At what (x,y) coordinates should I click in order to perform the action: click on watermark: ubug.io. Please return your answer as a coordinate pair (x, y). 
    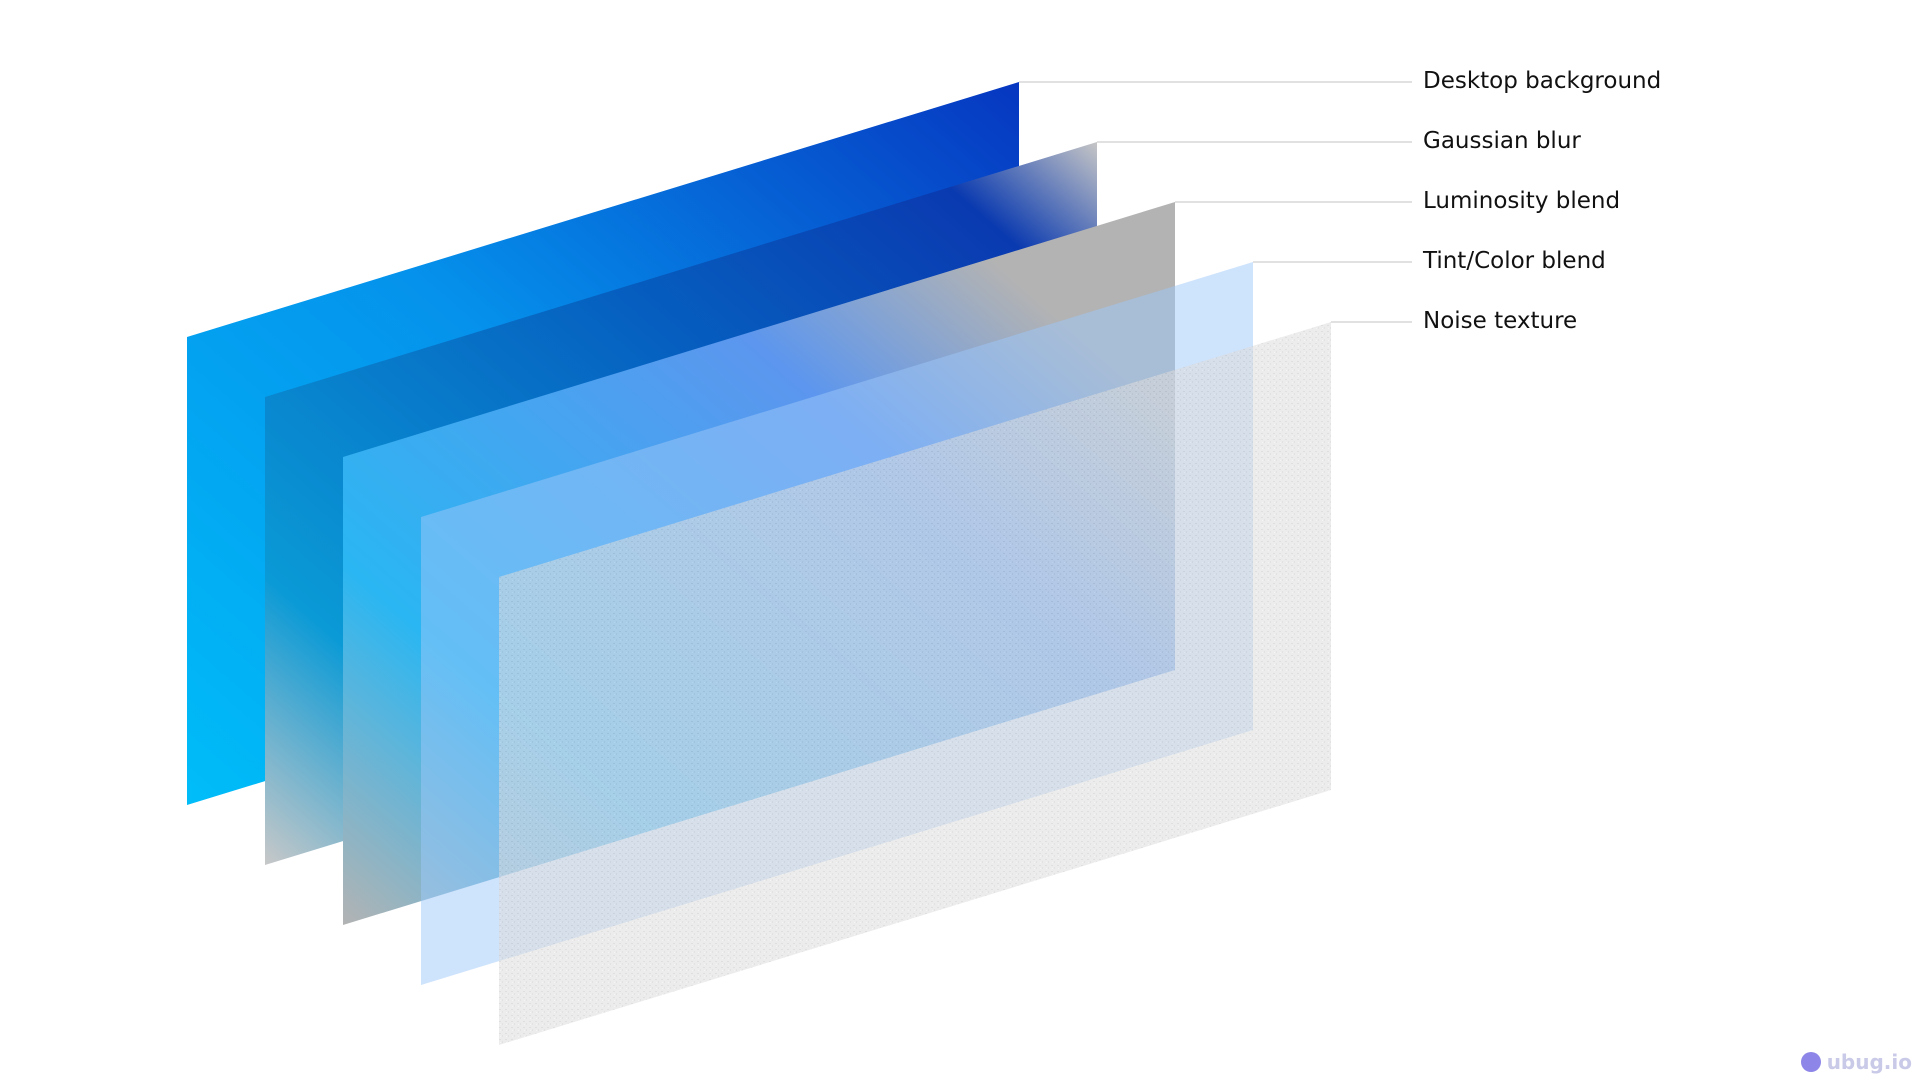
    Looking at the image, I should click on (1856, 1062).